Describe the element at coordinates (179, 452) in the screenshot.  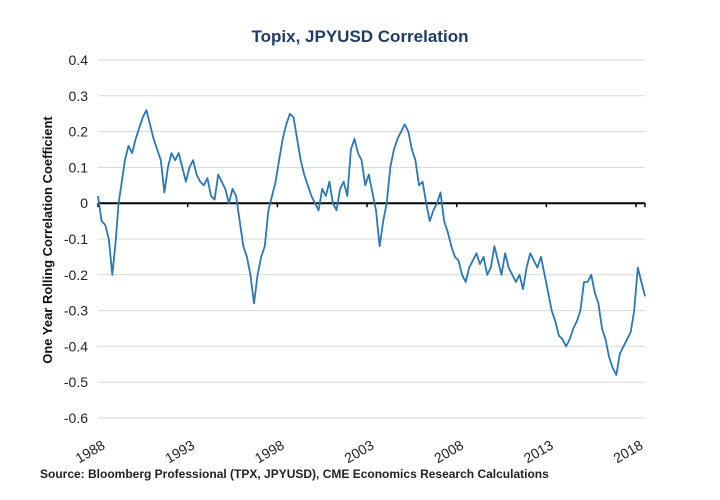
I see `x-tick-label: 1993` at that location.